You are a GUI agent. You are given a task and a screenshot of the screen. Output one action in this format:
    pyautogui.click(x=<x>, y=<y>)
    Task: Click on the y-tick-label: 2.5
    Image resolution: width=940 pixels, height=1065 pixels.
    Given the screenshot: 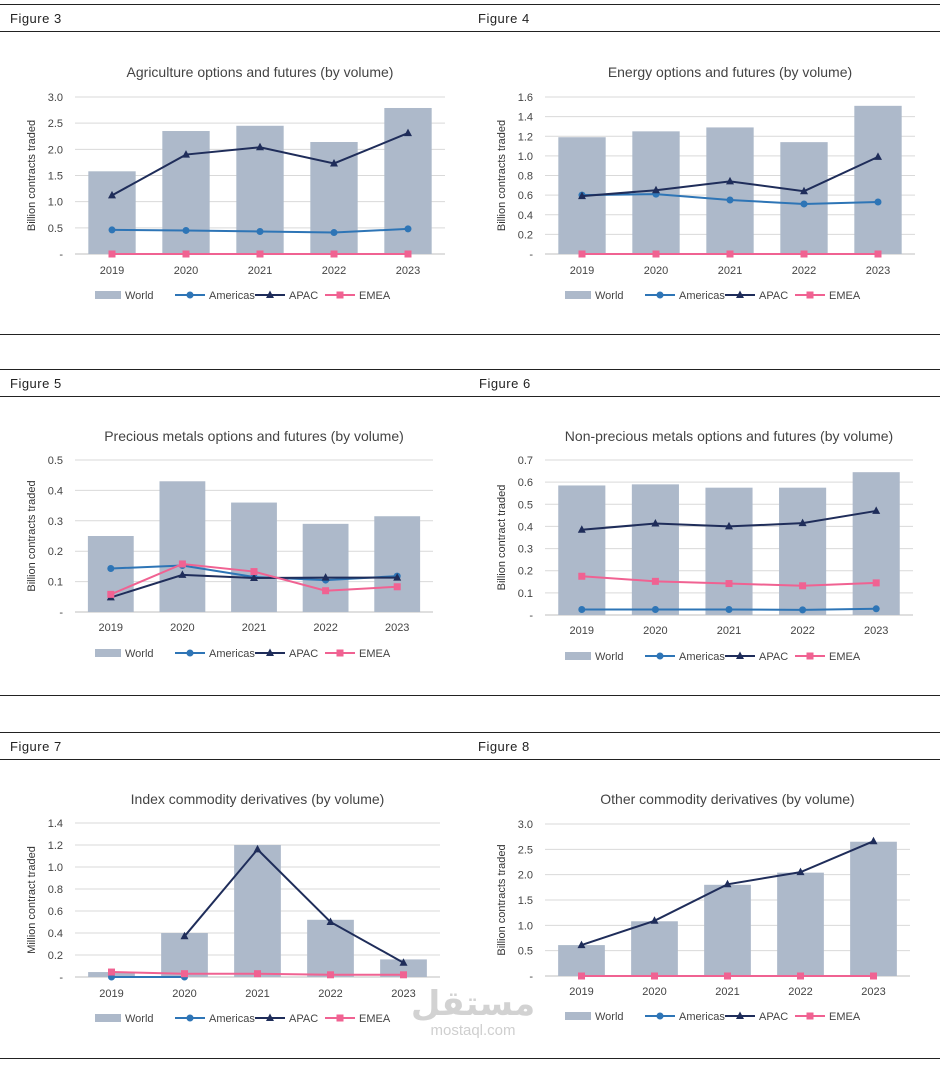 What is the action you would take?
    pyautogui.click(x=525, y=850)
    